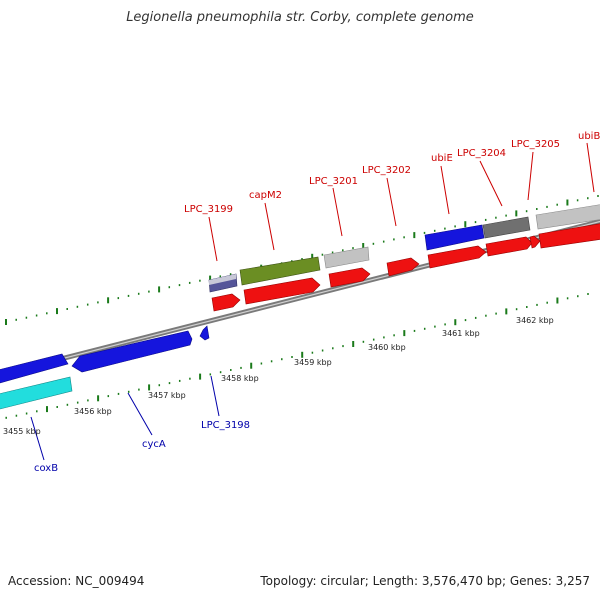 This screenshot has height=600, width=600. Describe the element at coordinates (333, 181) in the screenshot. I see `label-LPC_3201: LPC_3201` at that location.